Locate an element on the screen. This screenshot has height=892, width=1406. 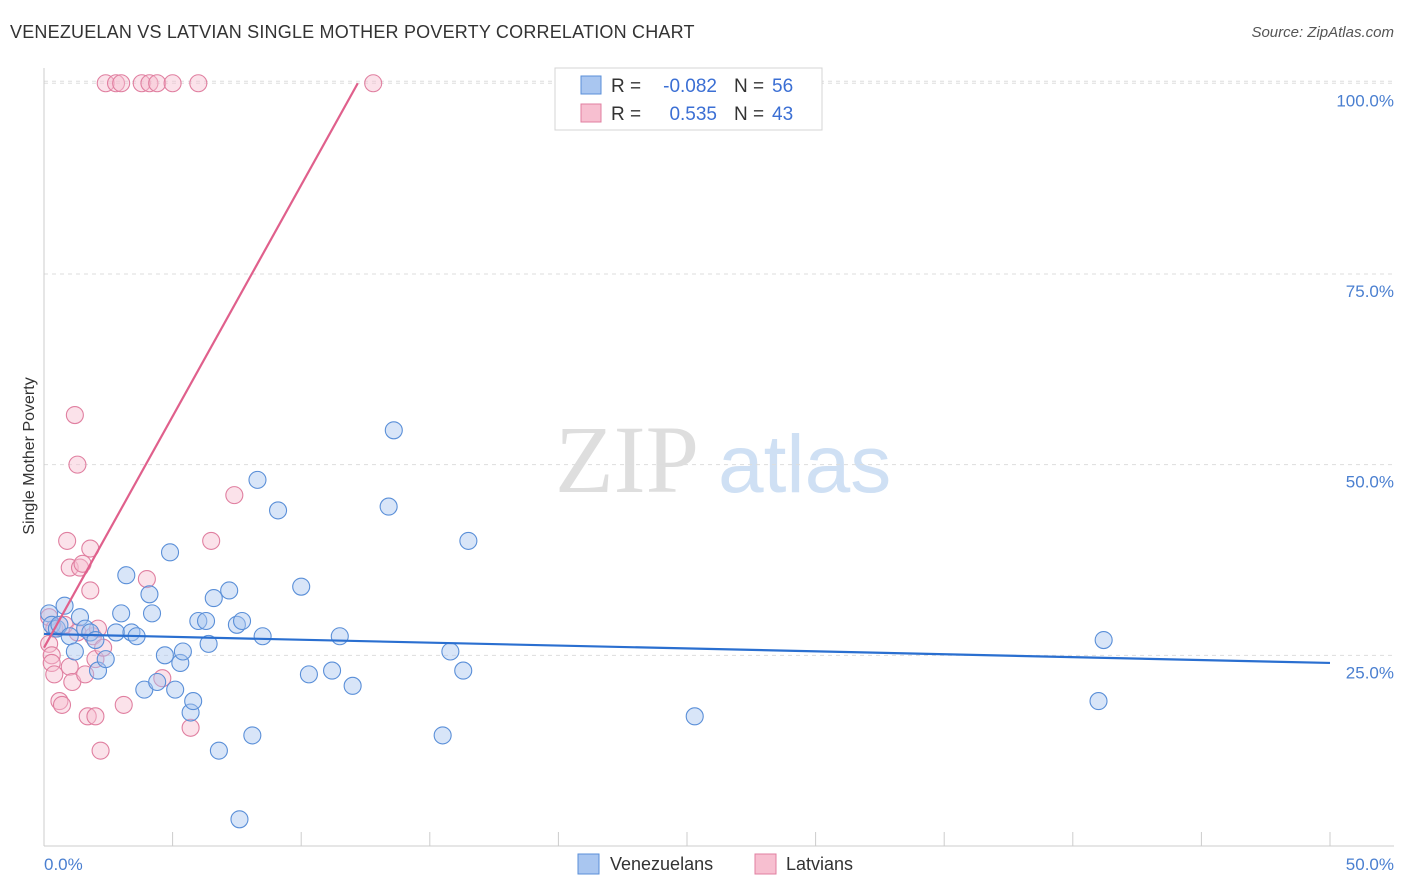
correlation-legend: R = -0.082 N = 56 R = 0.535 N = 43 is located at coordinates (688, 99).